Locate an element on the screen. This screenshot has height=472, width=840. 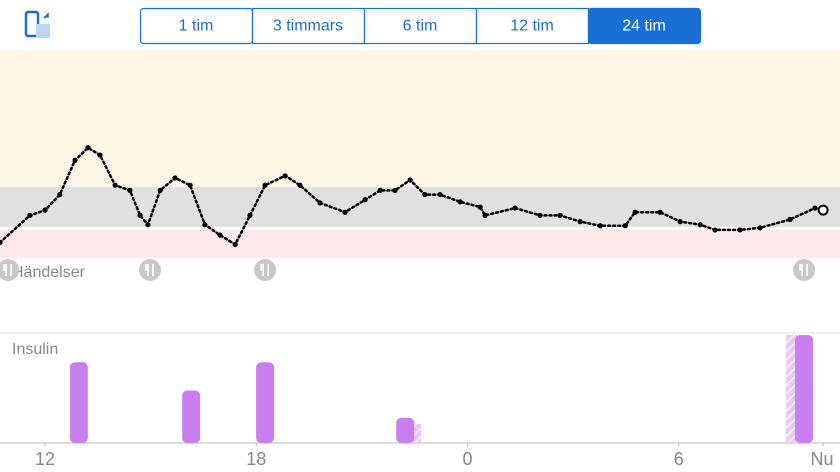
x-tick-label: 12 is located at coordinates (45, 459).